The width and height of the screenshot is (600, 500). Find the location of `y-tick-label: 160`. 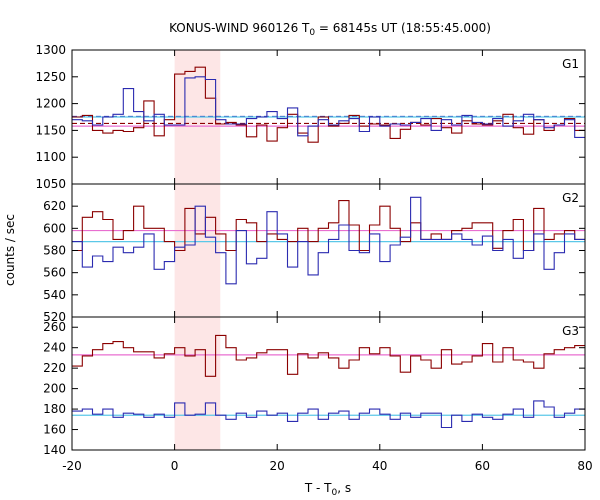

y-tick-label: 160 is located at coordinates (54, 430).